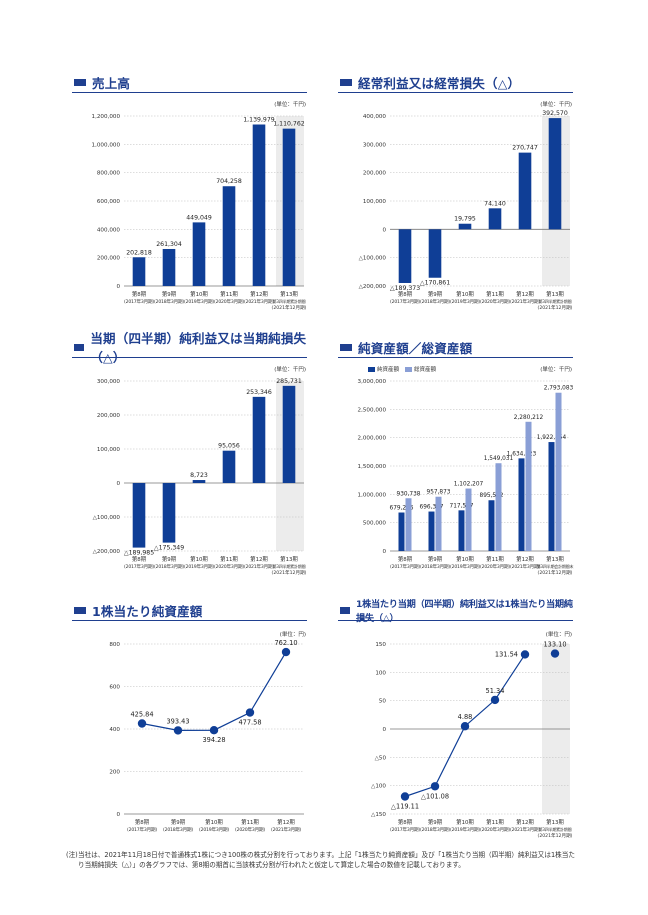 The width and height of the screenshot is (648, 915). Describe the element at coordinates (383, 702) in the screenshot. I see `y-tick-label: 50` at that location.